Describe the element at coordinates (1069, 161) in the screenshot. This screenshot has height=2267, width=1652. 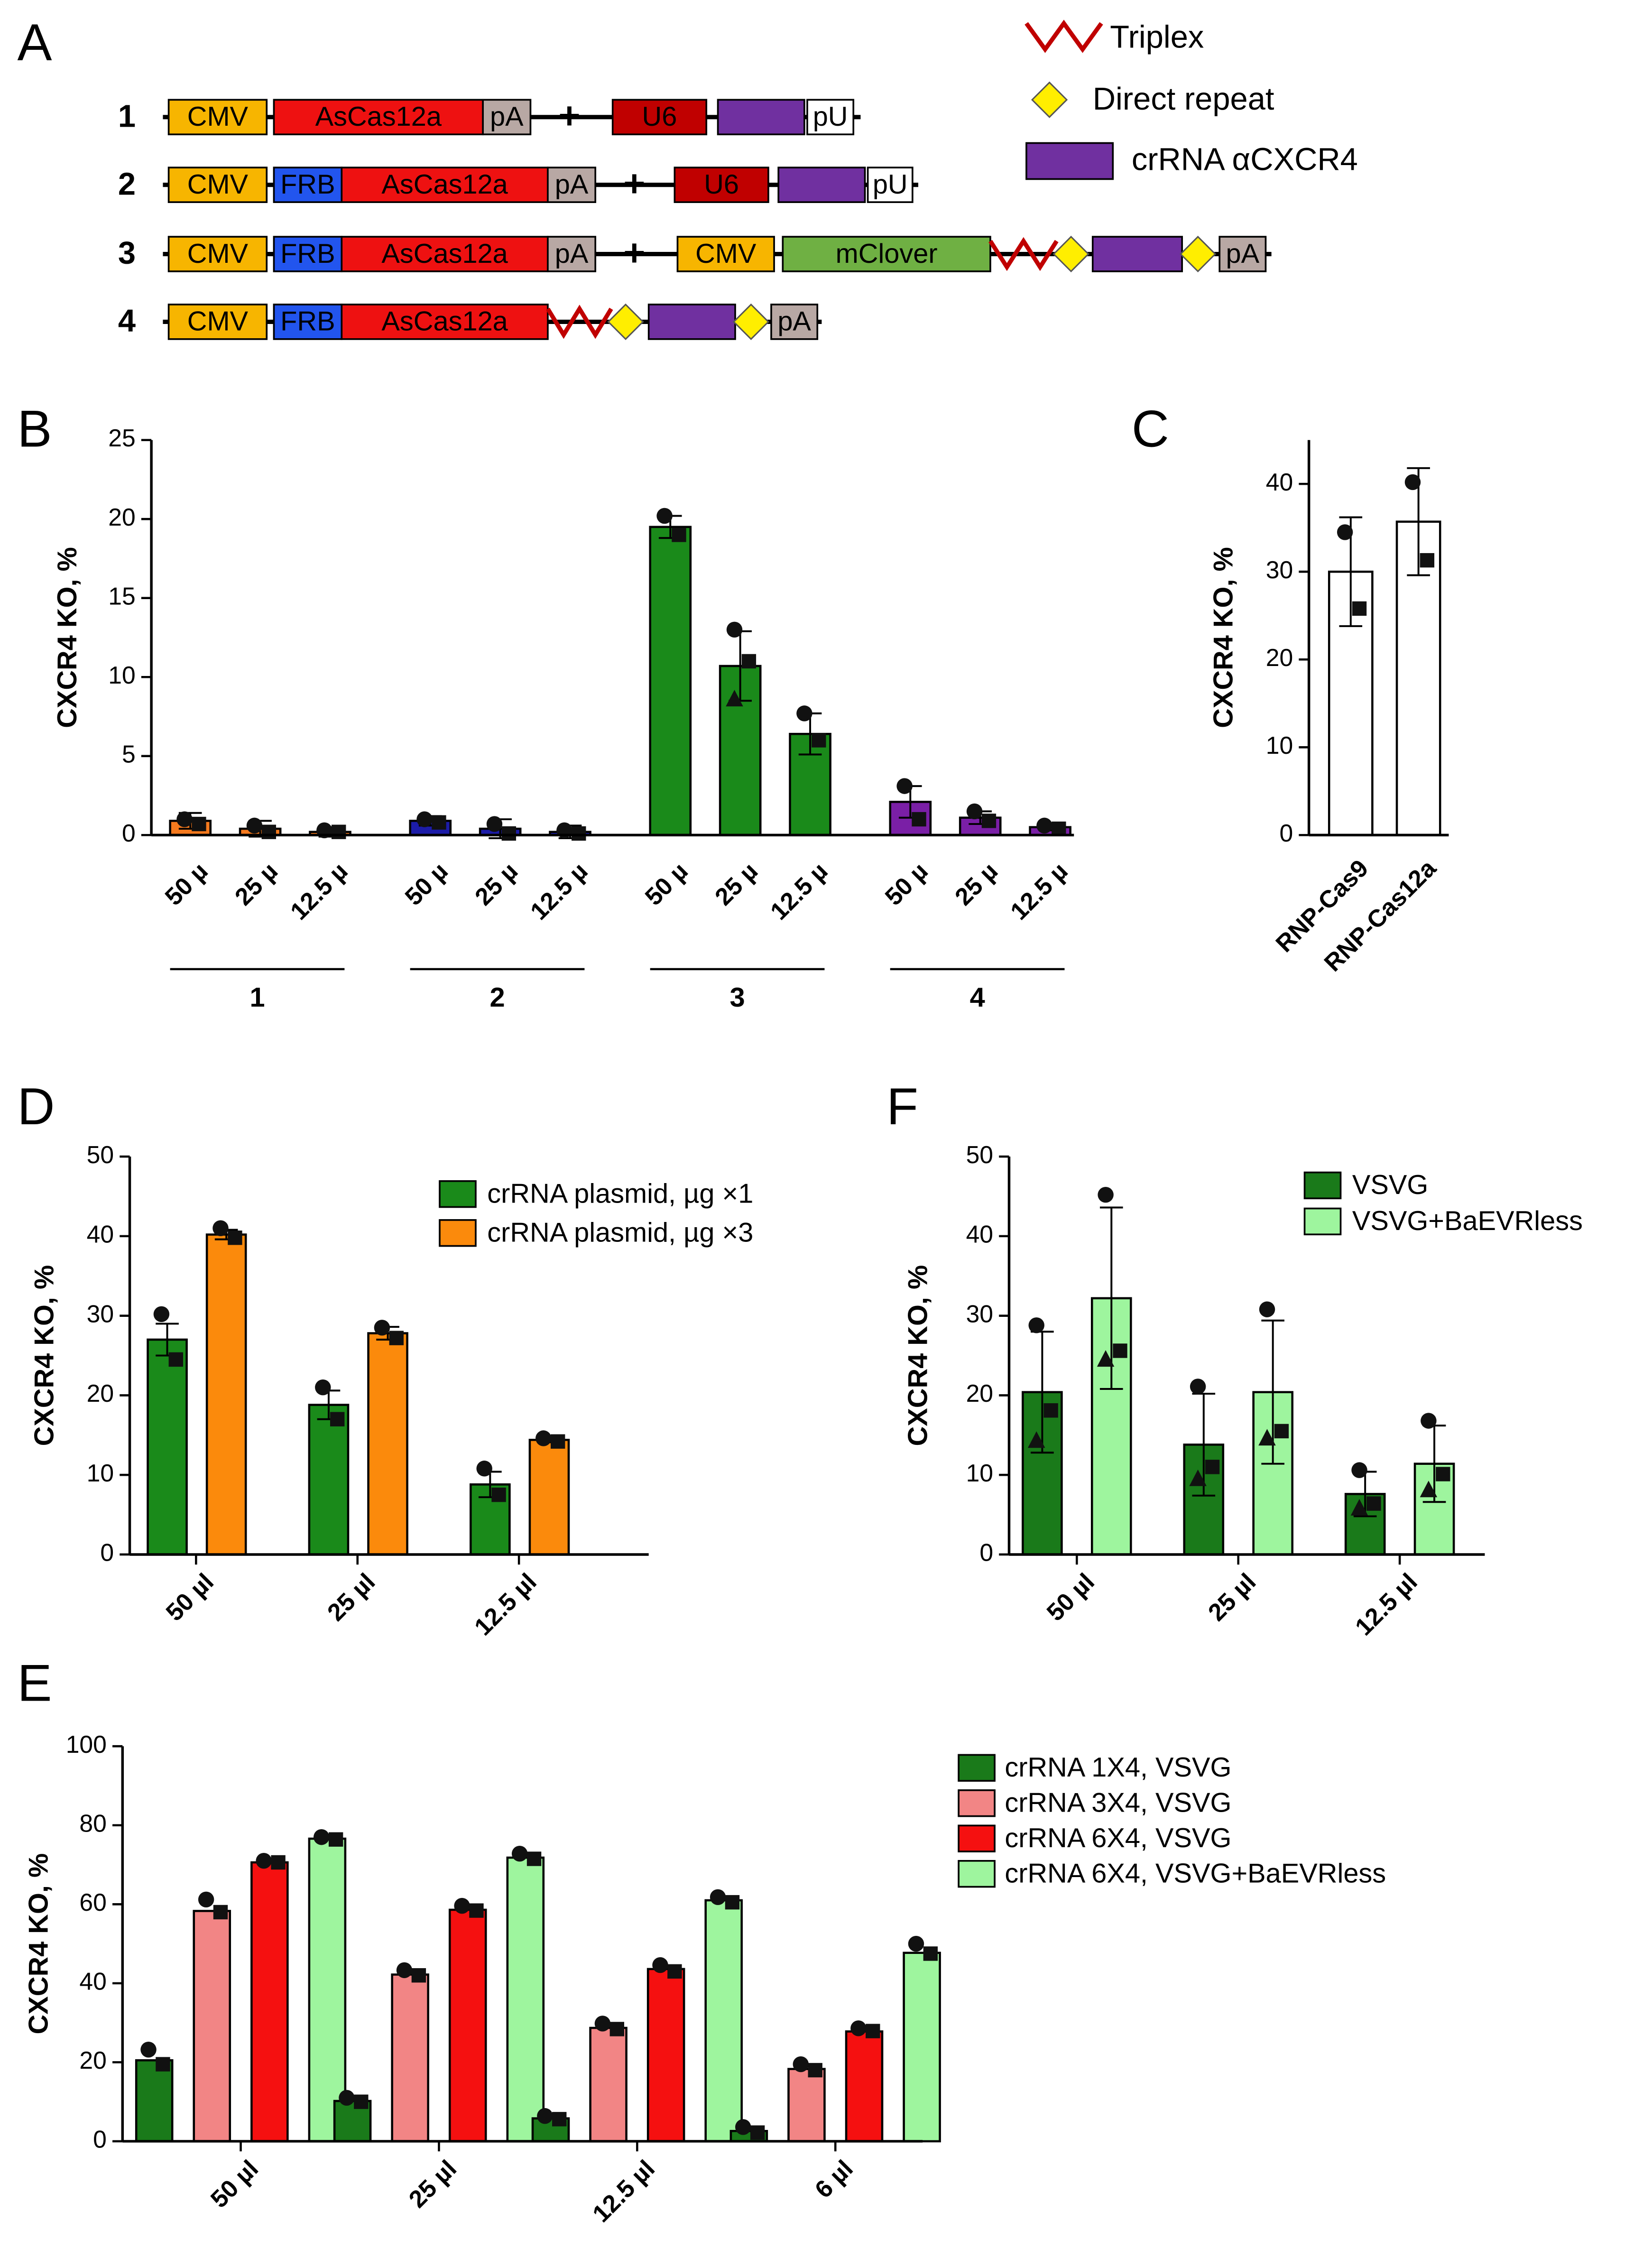
I see `legend-crrna` at that location.